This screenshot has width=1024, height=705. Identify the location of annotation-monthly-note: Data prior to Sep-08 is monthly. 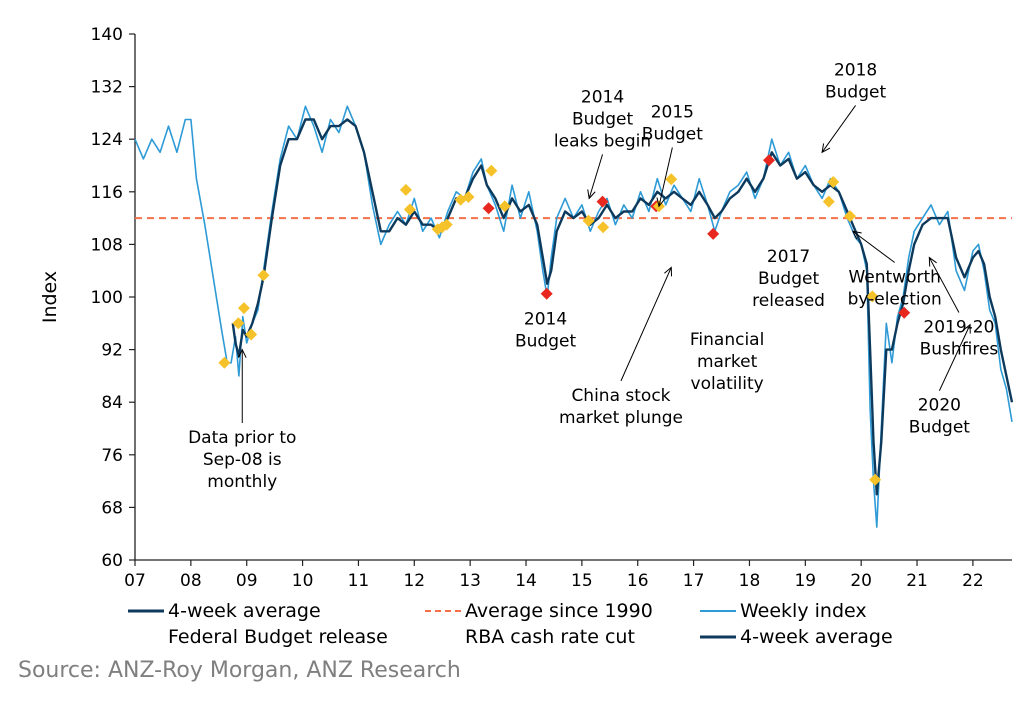
(242, 460).